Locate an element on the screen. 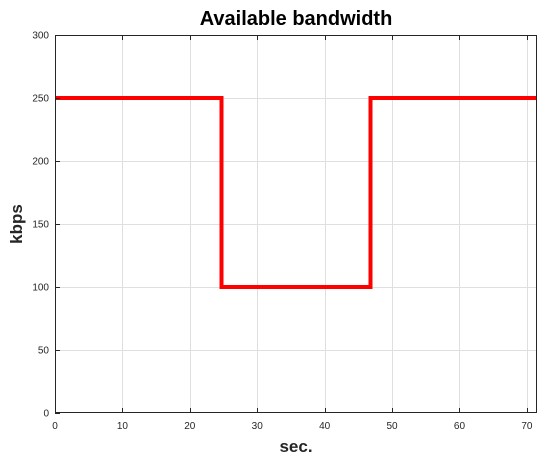  x-tick-label: 30 is located at coordinates (258, 426).